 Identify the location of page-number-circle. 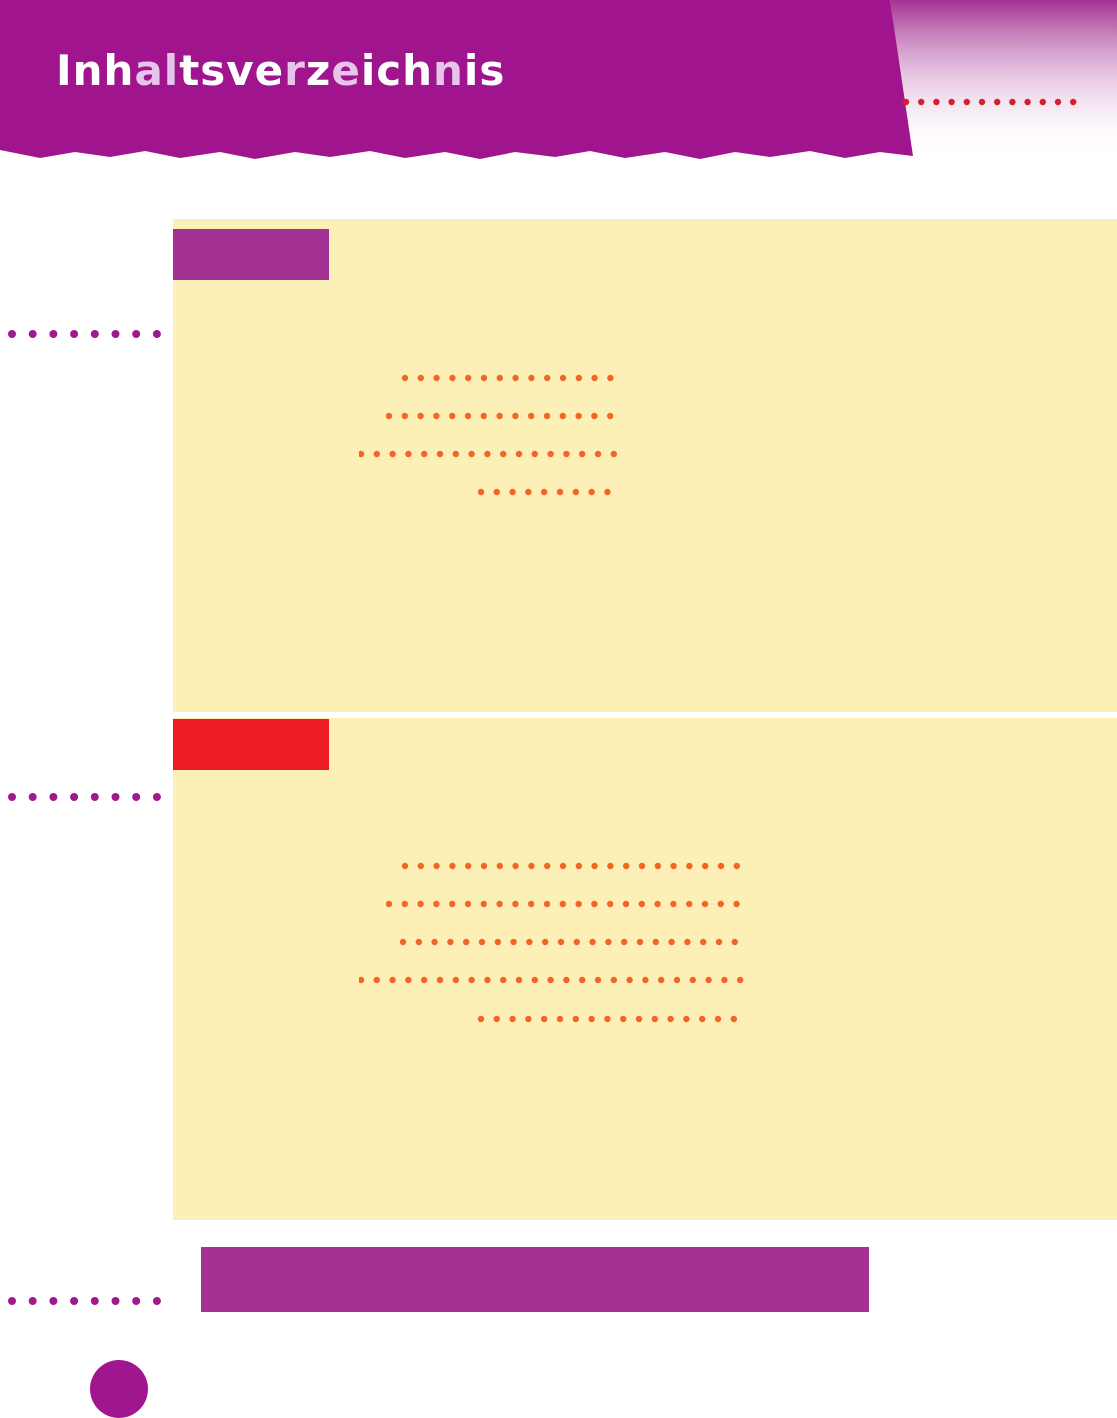
(119, 1389).